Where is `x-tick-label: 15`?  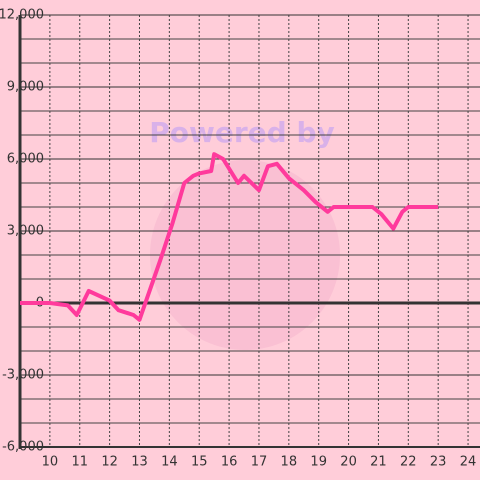 x-tick-label: 15 is located at coordinates (199, 462).